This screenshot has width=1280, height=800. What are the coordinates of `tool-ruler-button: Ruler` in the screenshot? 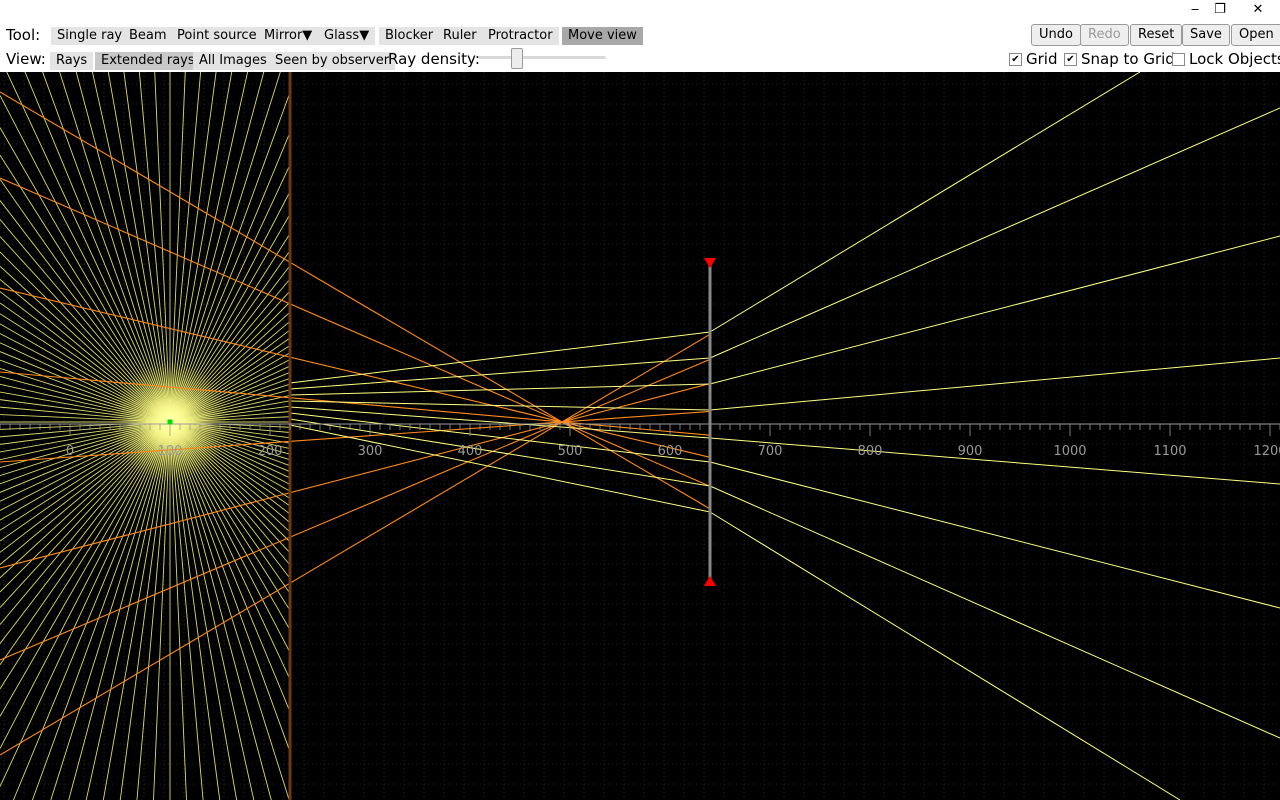 It's located at (460, 36).